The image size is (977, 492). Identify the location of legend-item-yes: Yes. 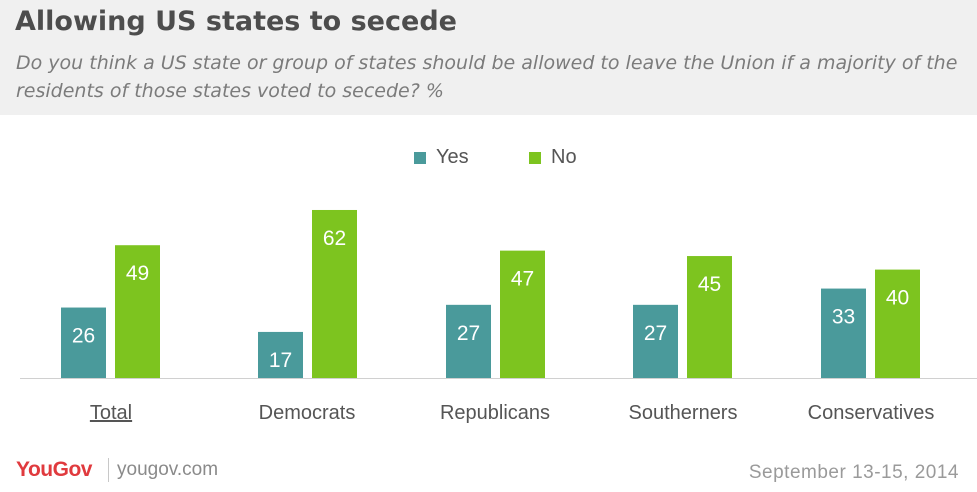
(441, 157).